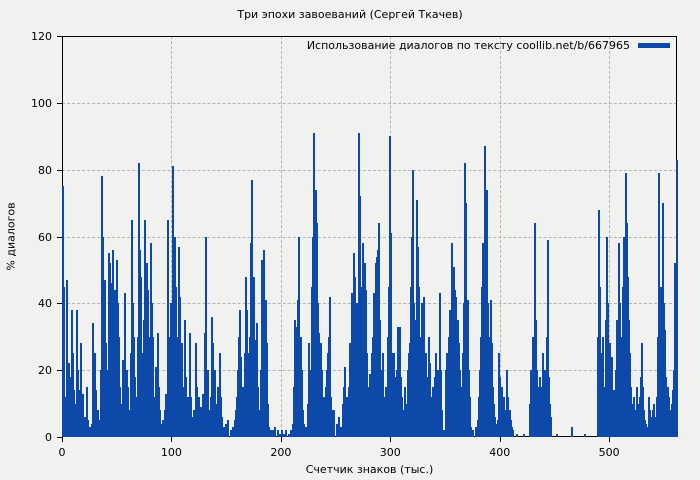 This screenshot has width=700, height=480. I want to click on v-gridline, so click(281, 236).